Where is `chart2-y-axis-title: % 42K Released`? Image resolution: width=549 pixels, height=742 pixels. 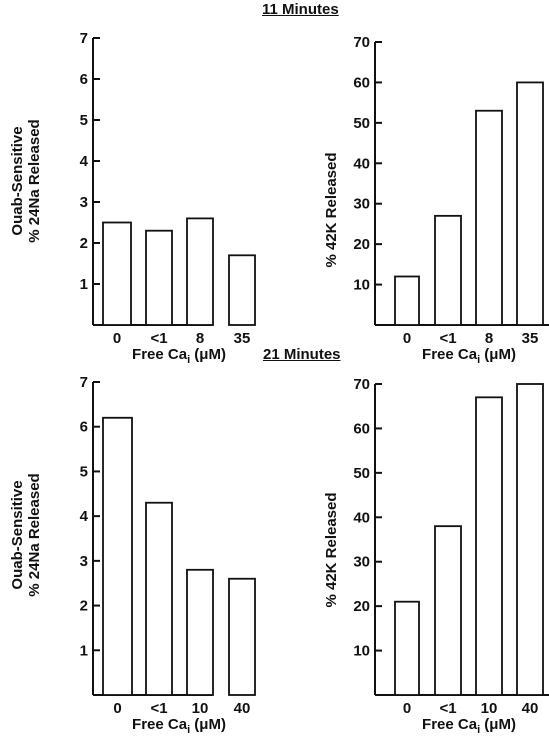
chart2-y-axis-title: % 42K Released is located at coordinates (331, 209).